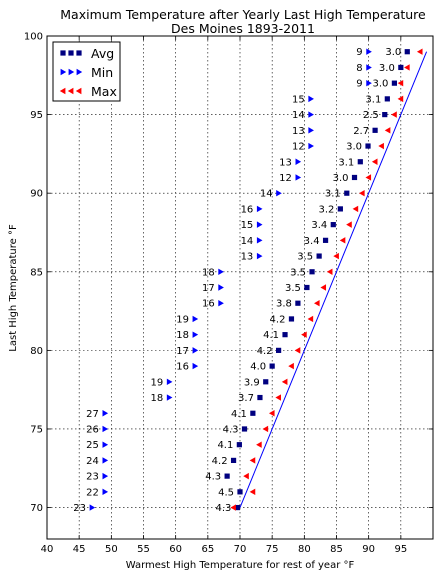  Describe the element at coordinates (359, 84) in the screenshot. I see `min-point-label: 9` at that location.